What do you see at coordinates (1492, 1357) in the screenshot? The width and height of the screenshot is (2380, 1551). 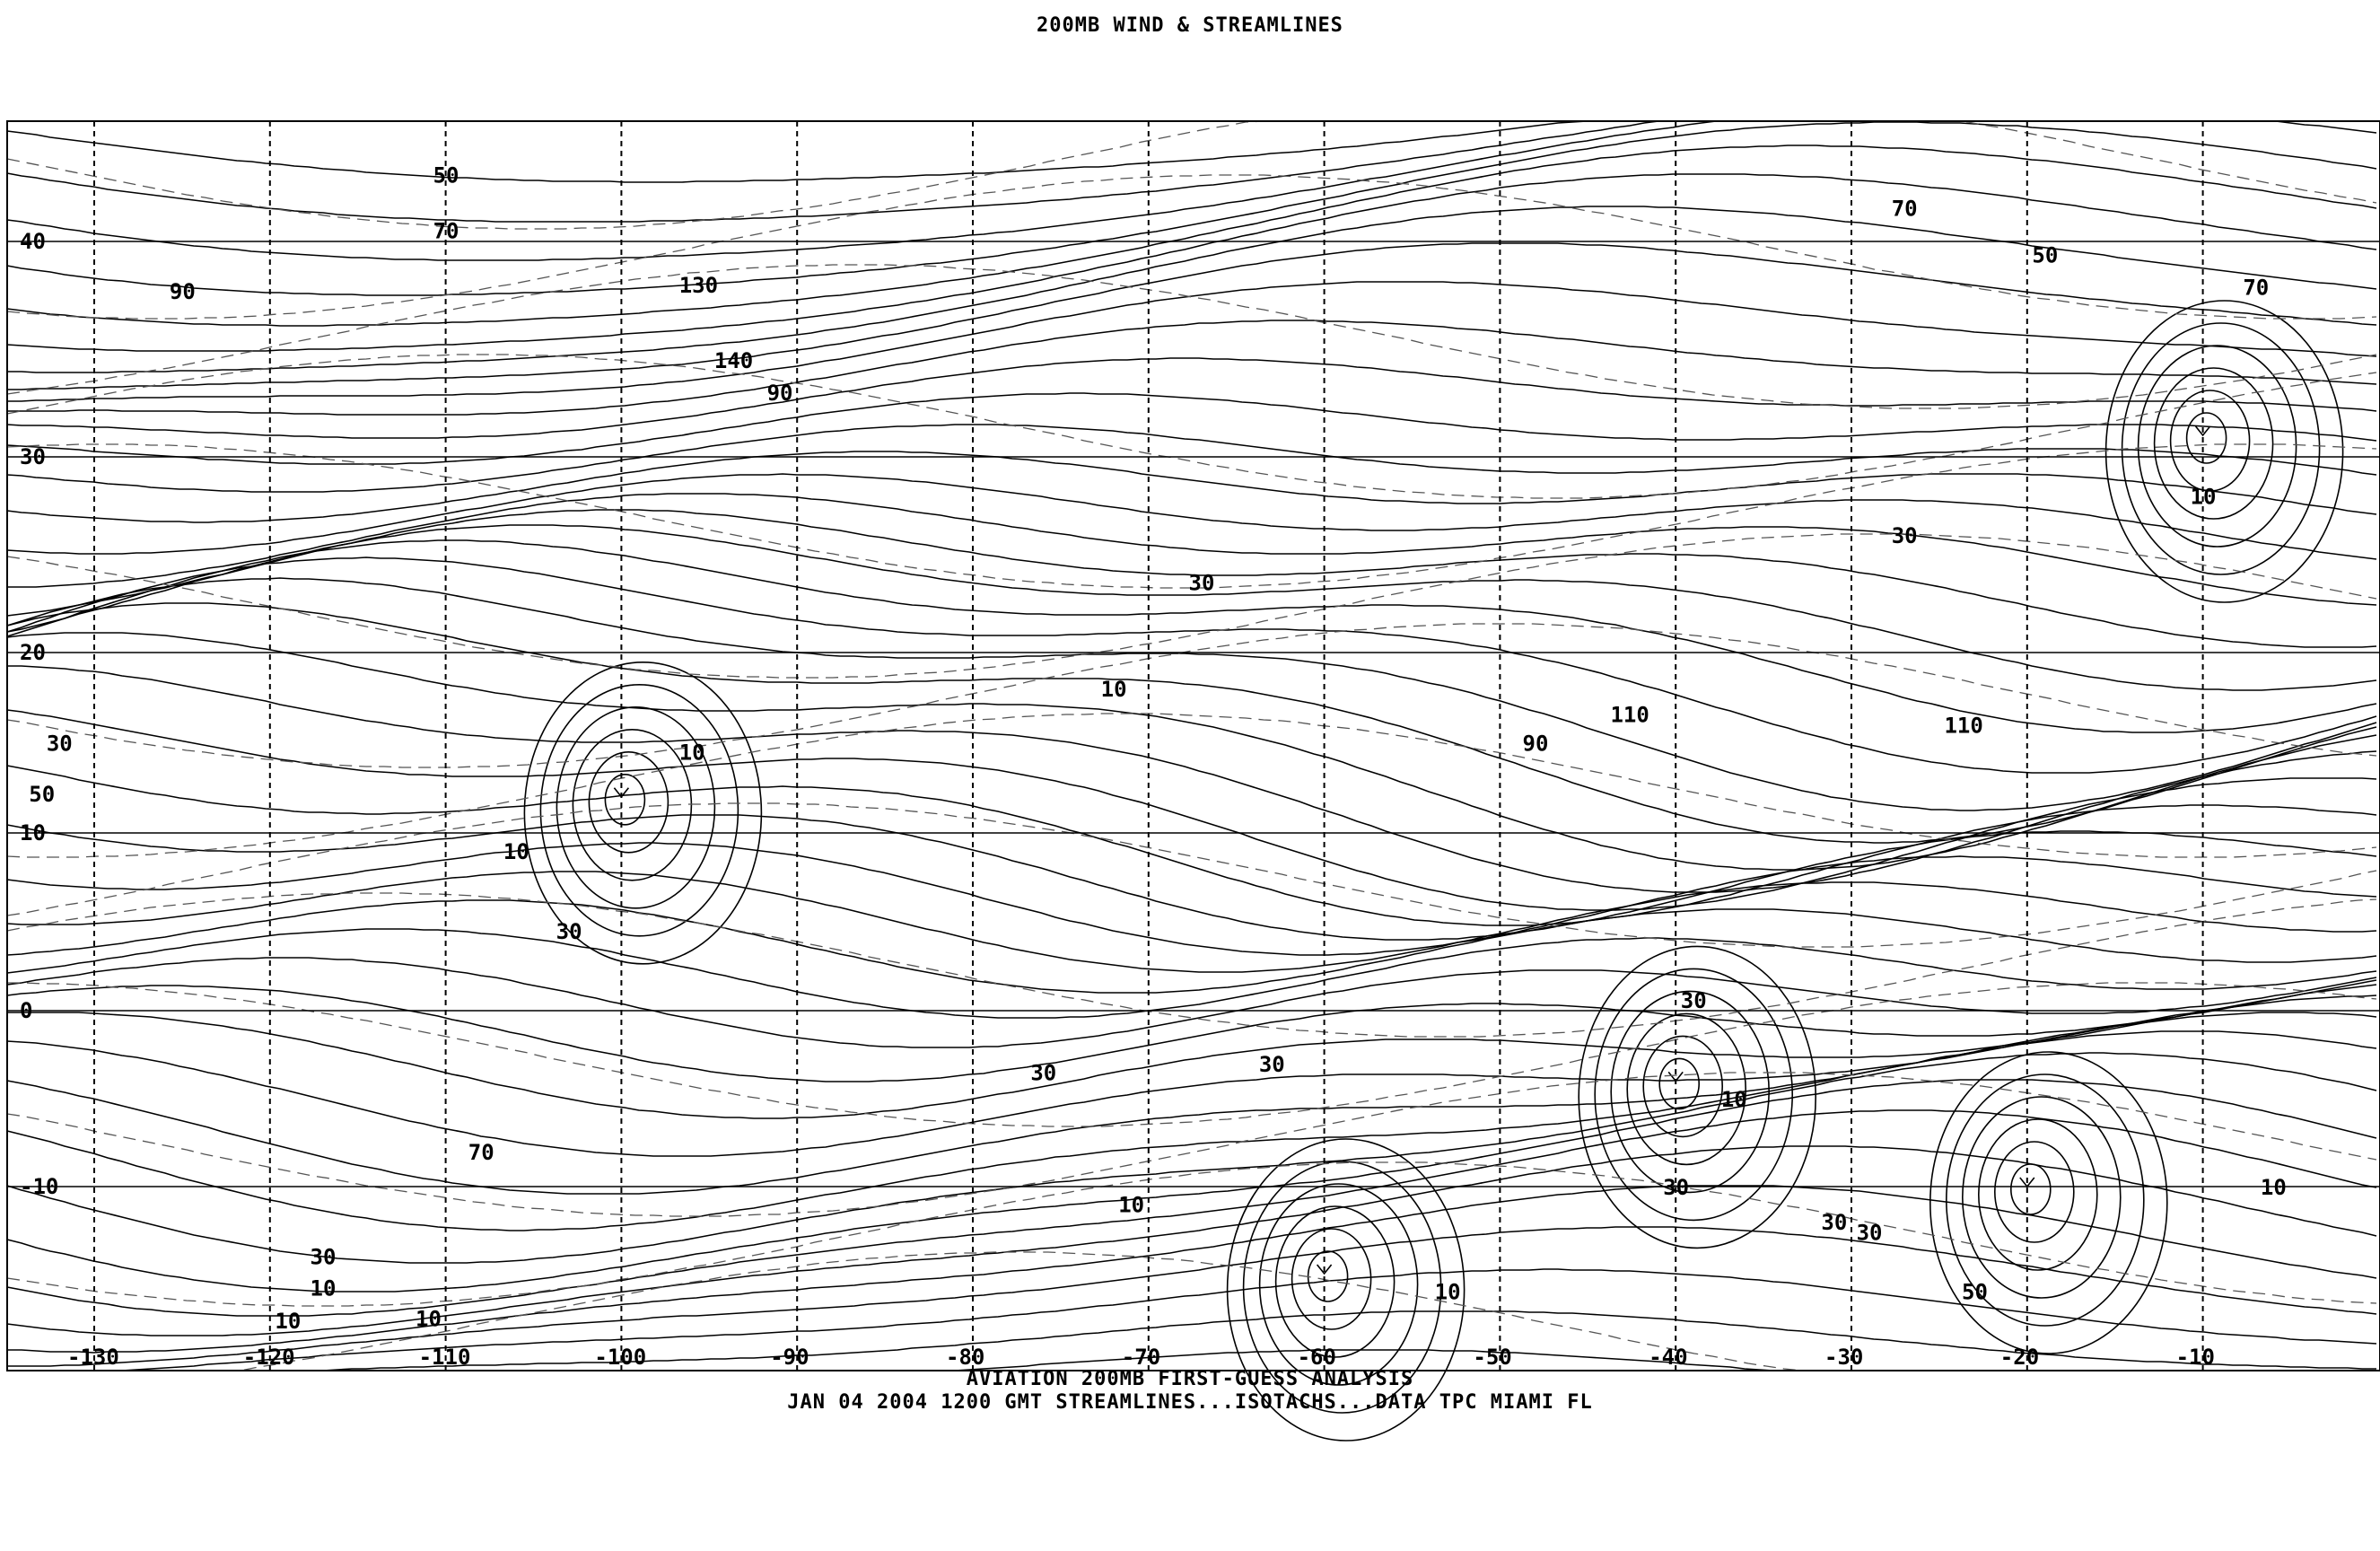 I see `longitude-label: -50` at bounding box center [1492, 1357].